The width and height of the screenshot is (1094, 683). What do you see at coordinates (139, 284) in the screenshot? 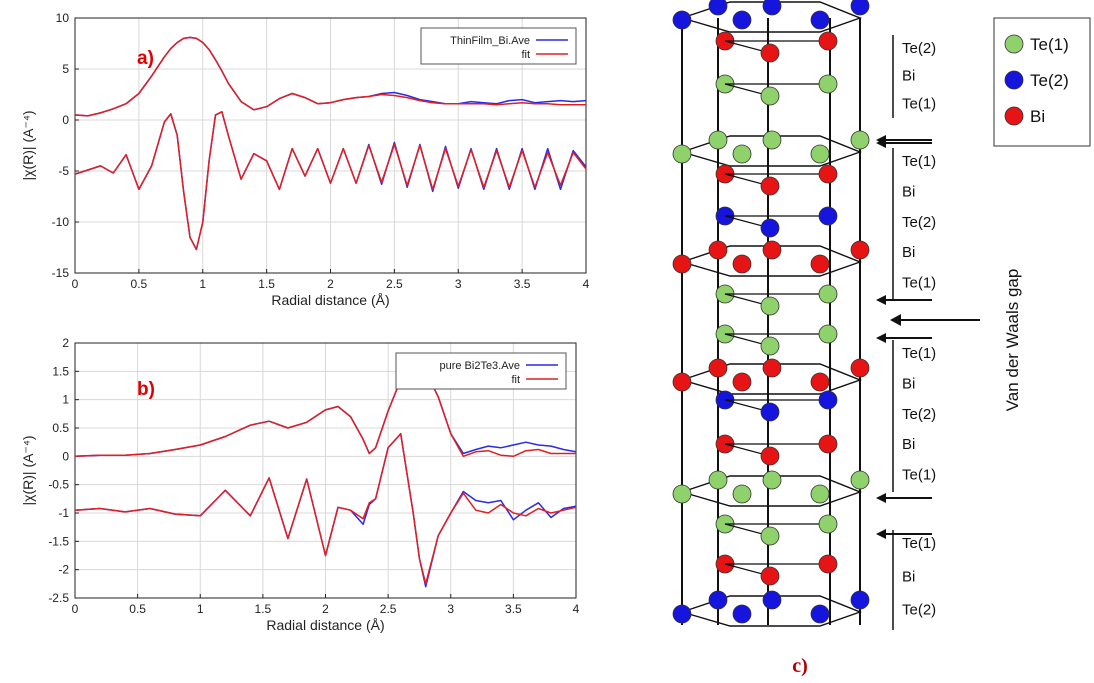
I see `x-tick-label: 0.5` at bounding box center [139, 284].